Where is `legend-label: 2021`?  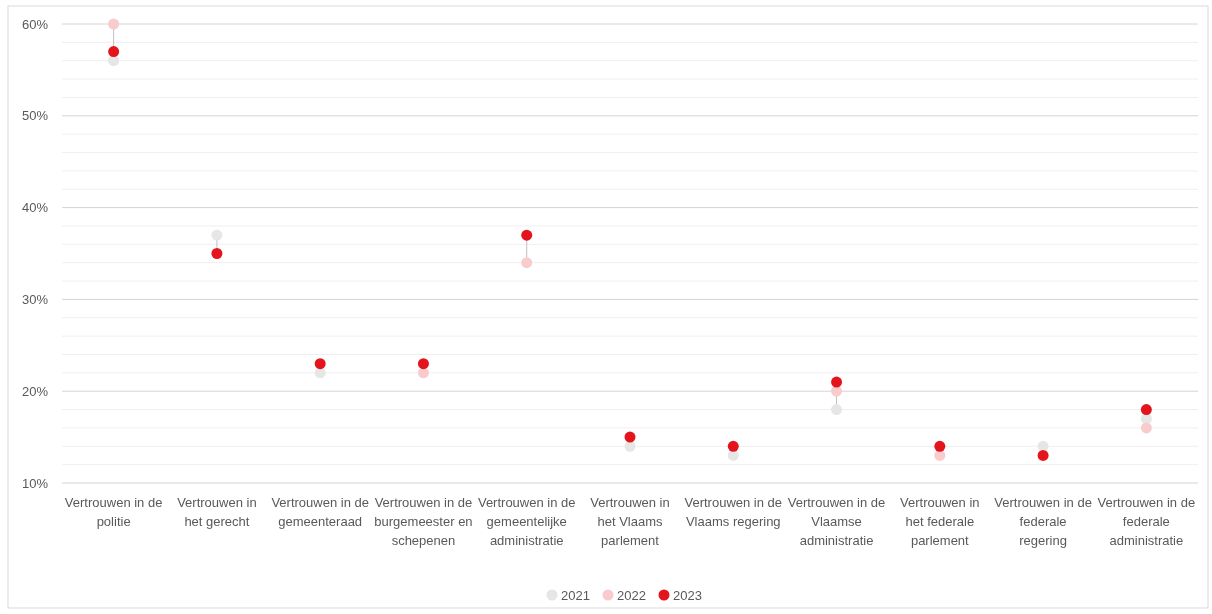
legend-label: 2021 is located at coordinates (575, 595).